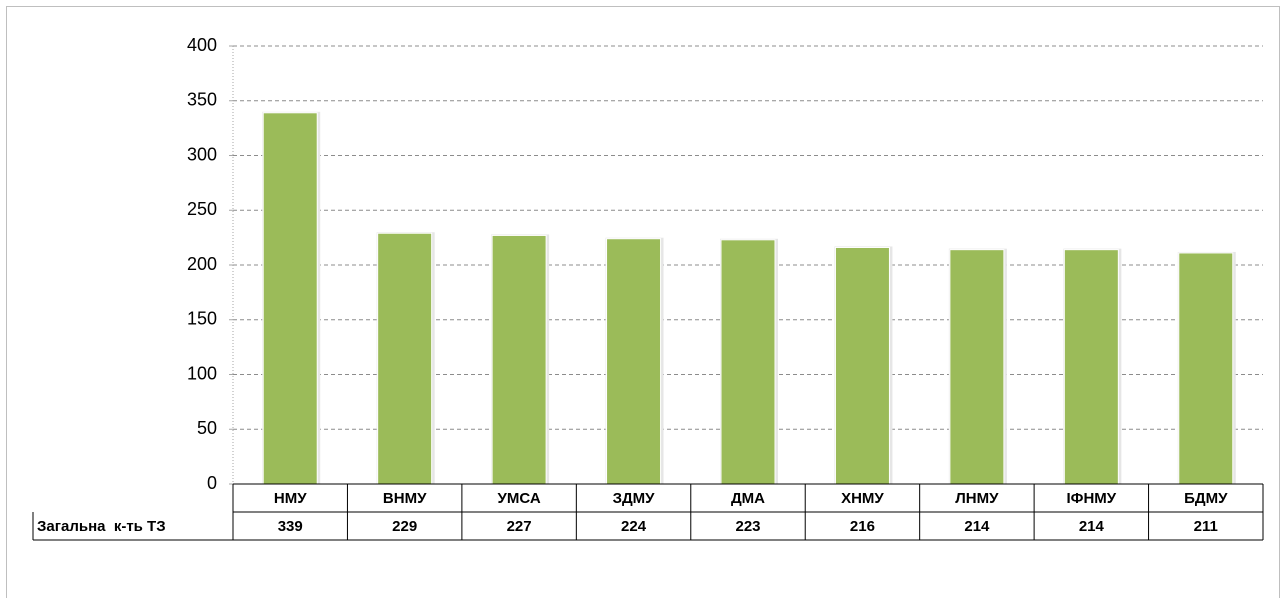 This screenshot has width=1286, height=598. Describe the element at coordinates (212, 483) in the screenshot. I see `y-tick-label: 0` at that location.